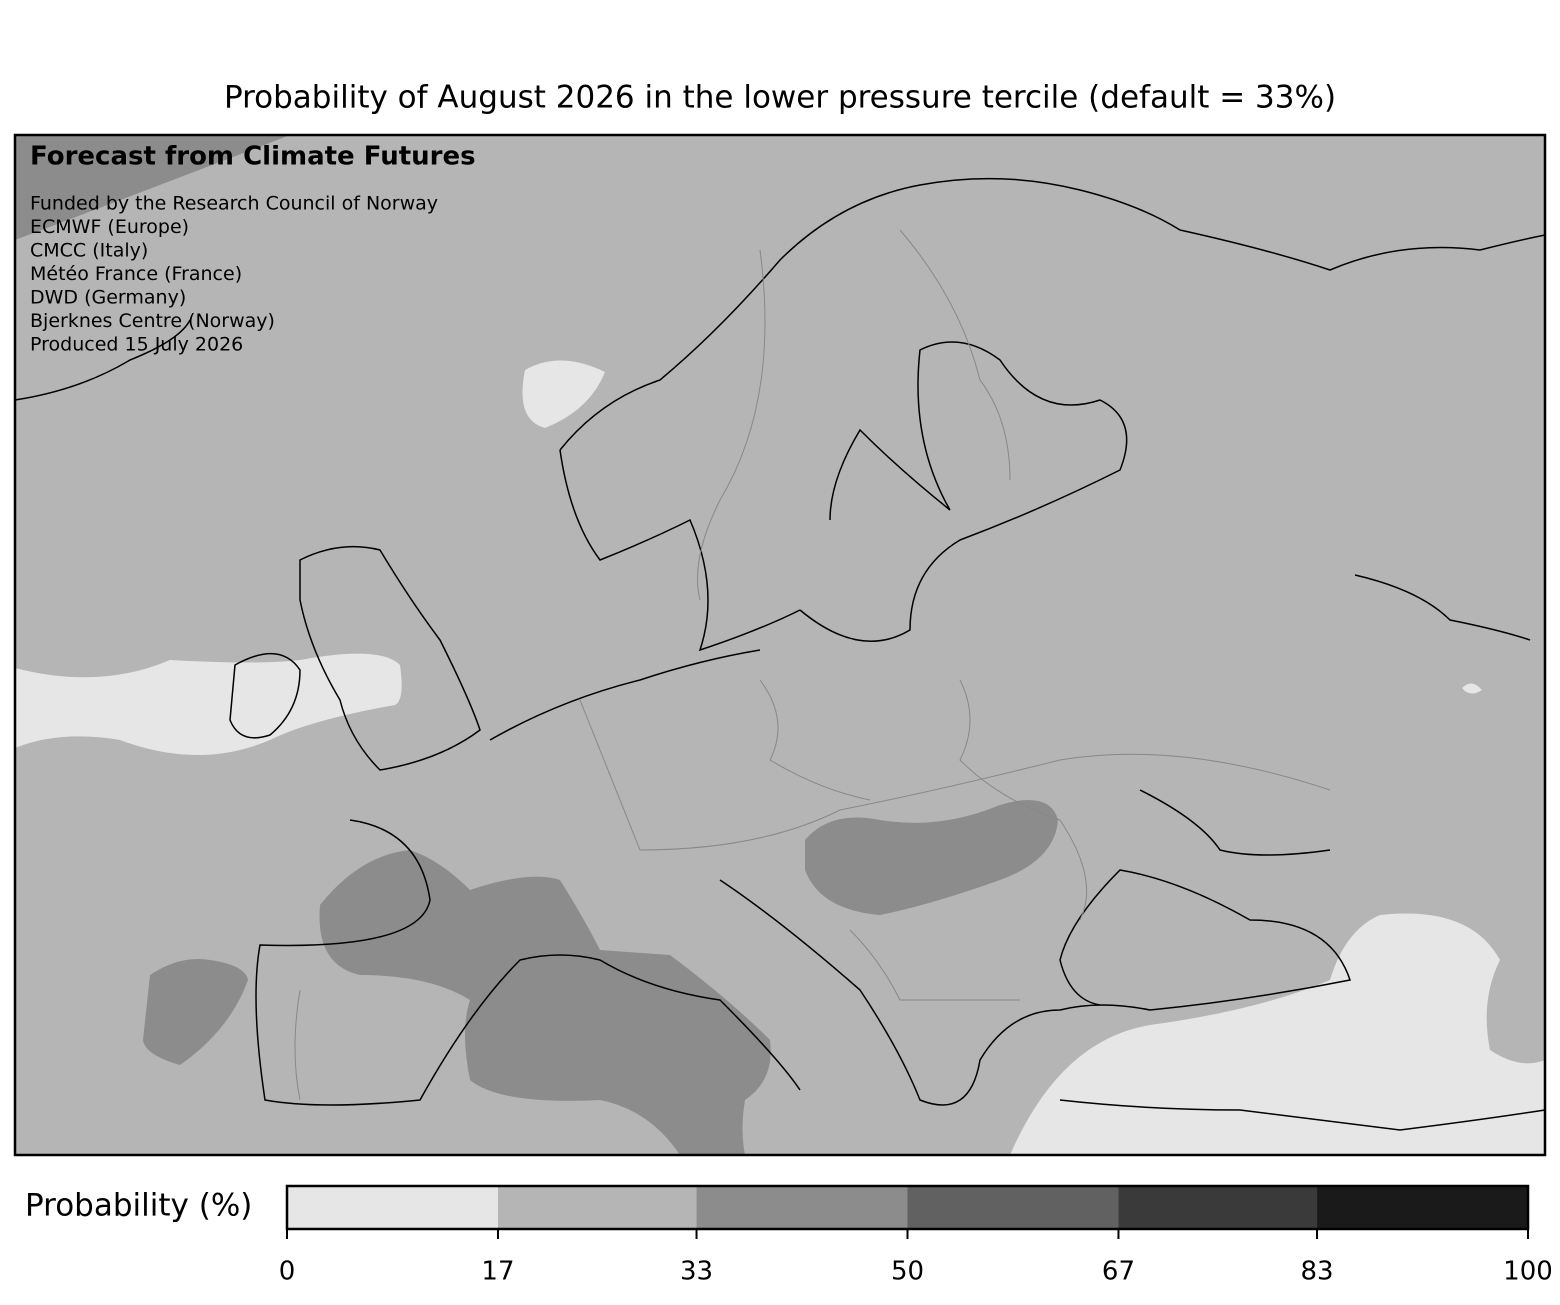 This screenshot has width=1560, height=1305. Describe the element at coordinates (287, 1272) in the screenshot. I see `colorbar-tick-label: 0` at that location.